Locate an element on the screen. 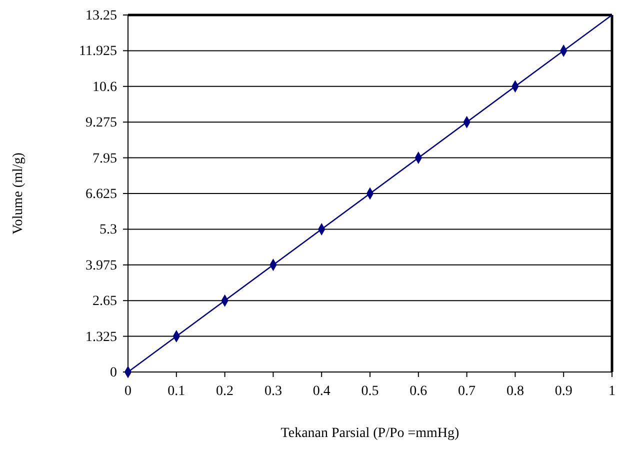  y-tick-label: 0 is located at coordinates (113, 372).